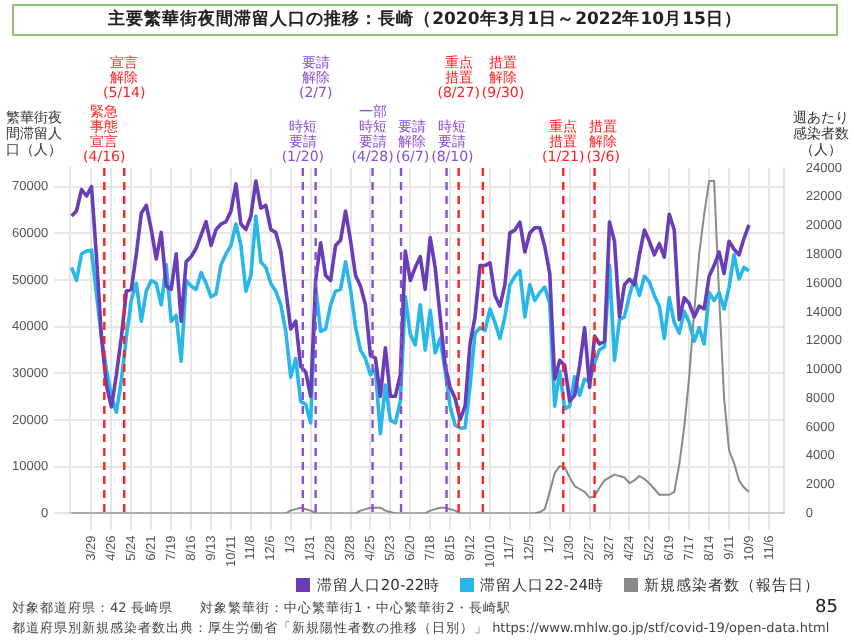 Image resolution: width=854 pixels, height=640 pixels. Describe the element at coordinates (425, 20) in the screenshot. I see `chart-title: 主要繁華街夜間滞留人口の推移：長崎（2020年3月1日～2022年10月15日）` at that location.